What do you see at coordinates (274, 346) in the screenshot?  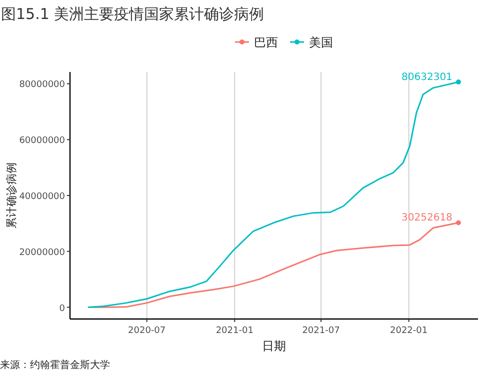 I see `x-axis-title: 日期` at bounding box center [274, 346].